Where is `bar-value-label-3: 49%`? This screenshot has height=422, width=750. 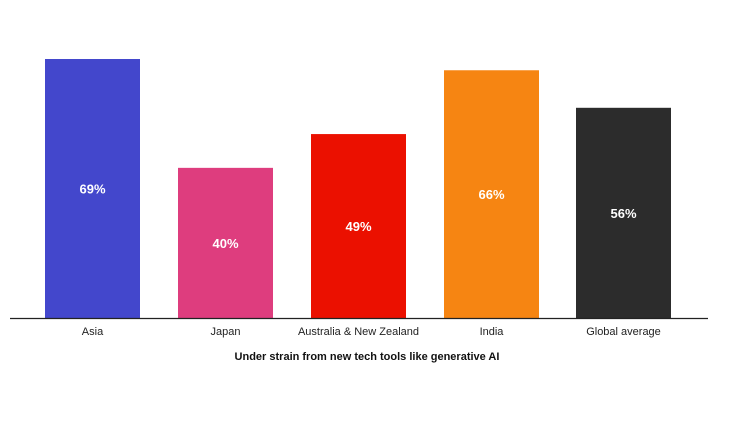
bar-value-label-3: 49% is located at coordinates (358, 226).